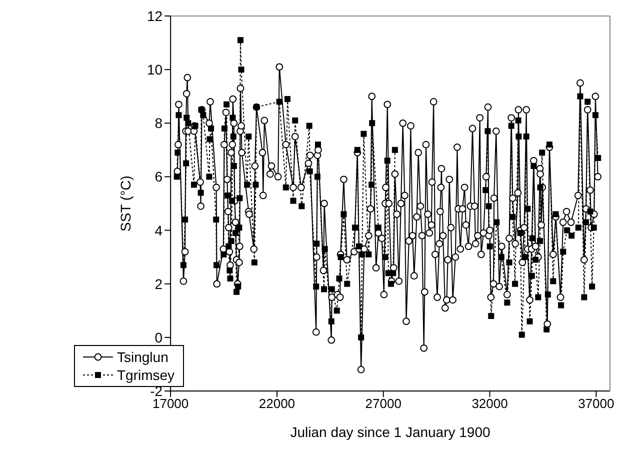 The height and width of the screenshot is (449, 621). I want to click on y-tick-label: 10, so click(154, 70).